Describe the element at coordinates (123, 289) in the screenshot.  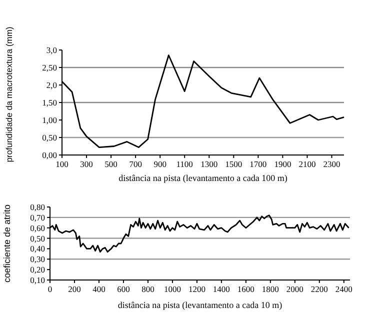
I see `x-tick-label: 600` at that location.